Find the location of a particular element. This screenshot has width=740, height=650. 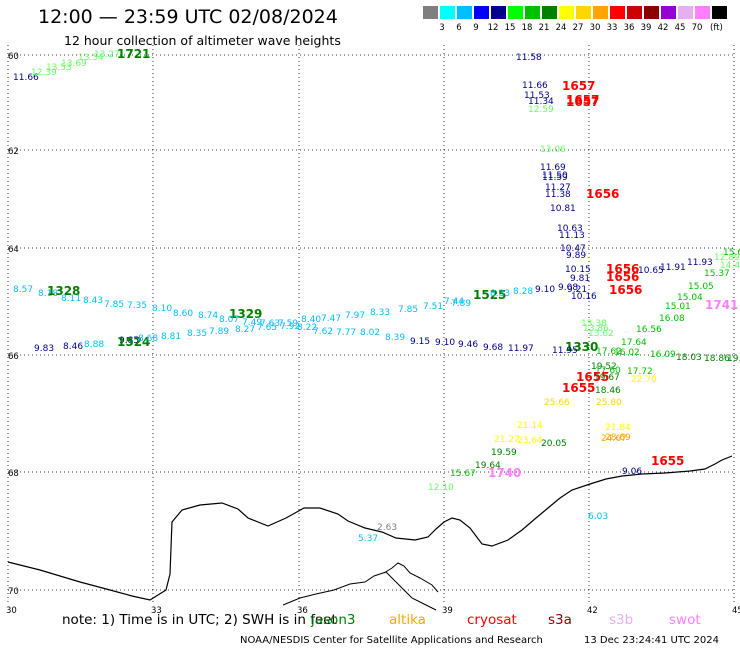

wave-height-label: 7.51 is located at coordinates (433, 307).